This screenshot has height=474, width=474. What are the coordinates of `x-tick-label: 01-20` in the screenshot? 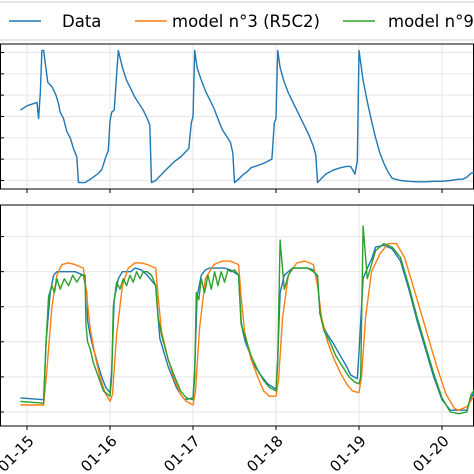 It's located at (431, 453).